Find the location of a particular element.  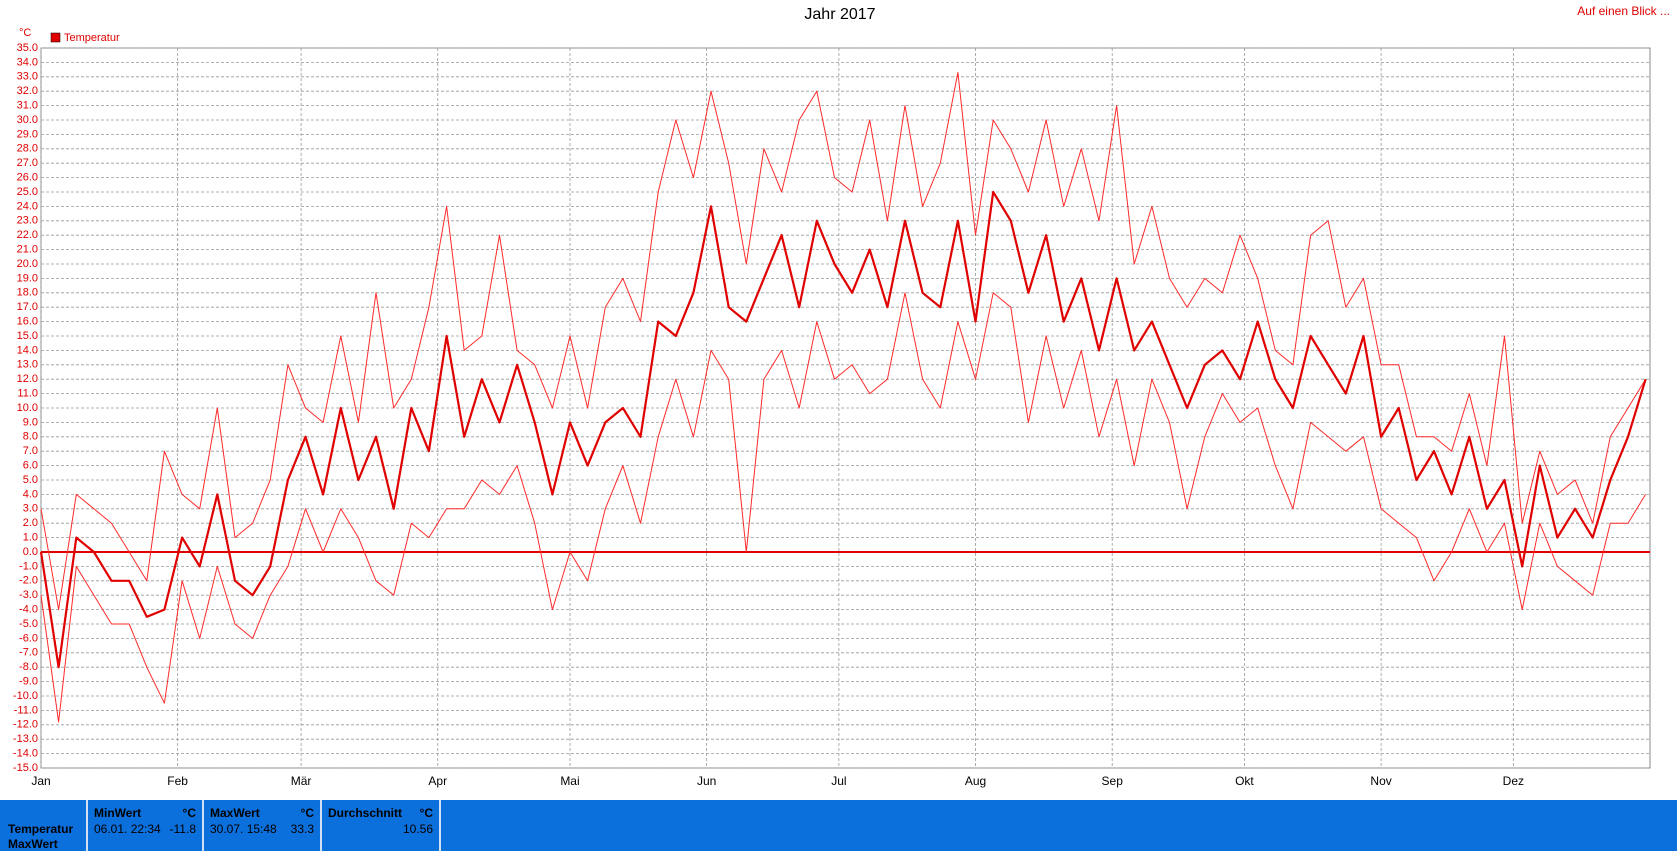

x-tick-label: Dez is located at coordinates (1513, 781).